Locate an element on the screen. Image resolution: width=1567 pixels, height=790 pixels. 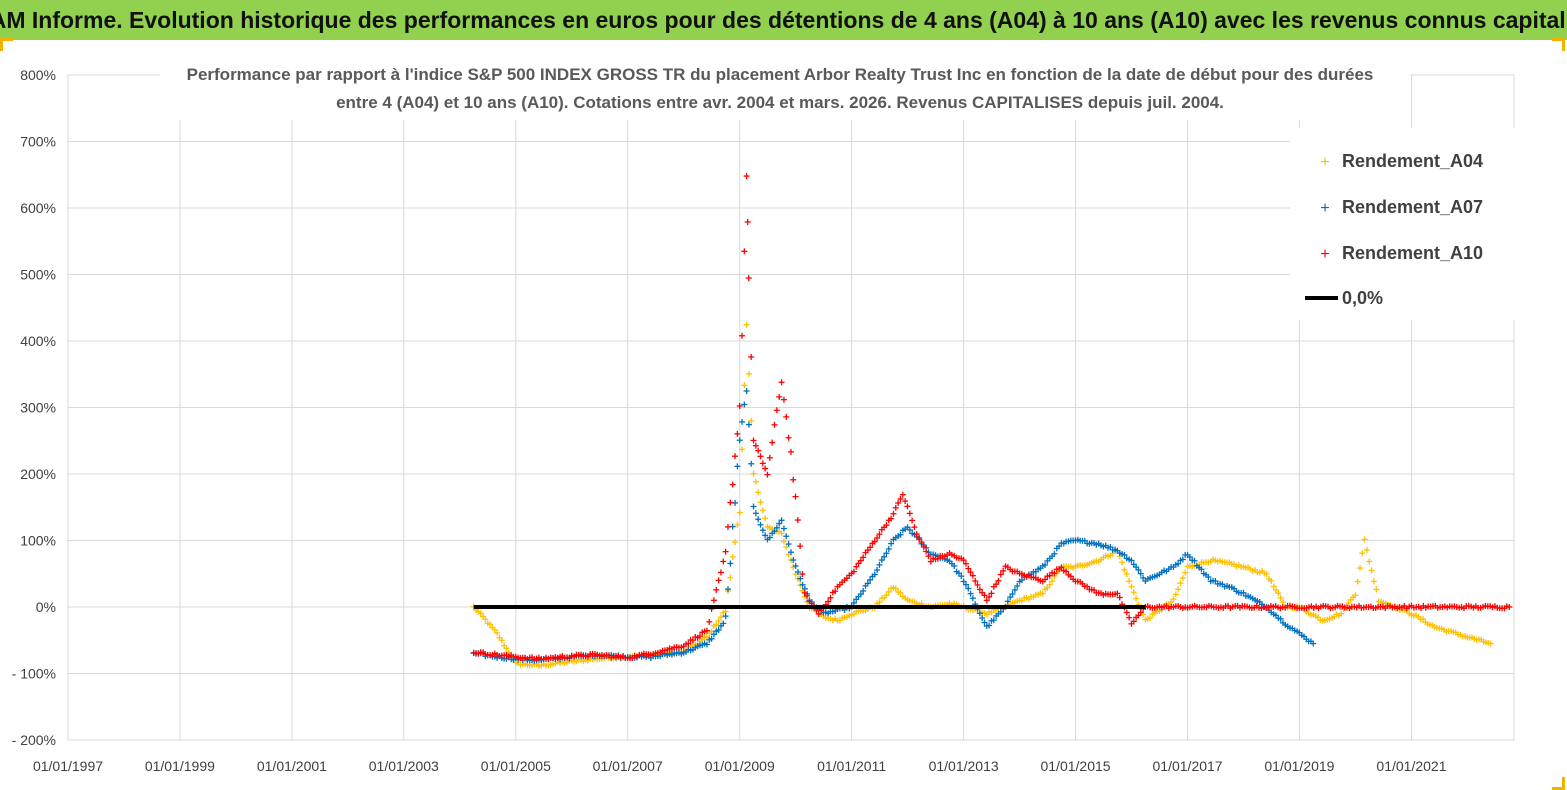
y-tick-label: 400% is located at coordinates (38, 341).